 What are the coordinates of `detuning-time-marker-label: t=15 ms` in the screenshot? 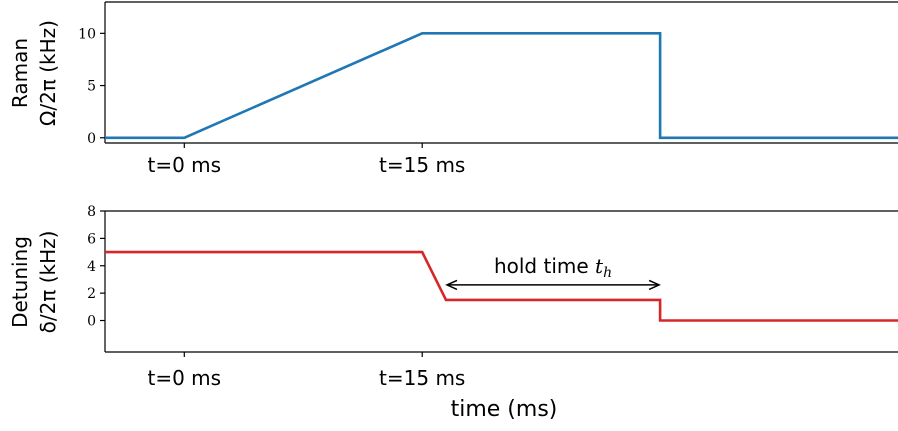 It's located at (422, 378).